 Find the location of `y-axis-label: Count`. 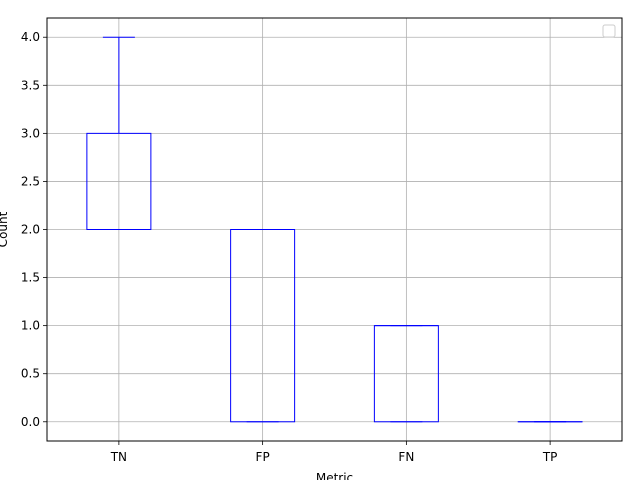

y-axis-label: Count is located at coordinates (5, 229).